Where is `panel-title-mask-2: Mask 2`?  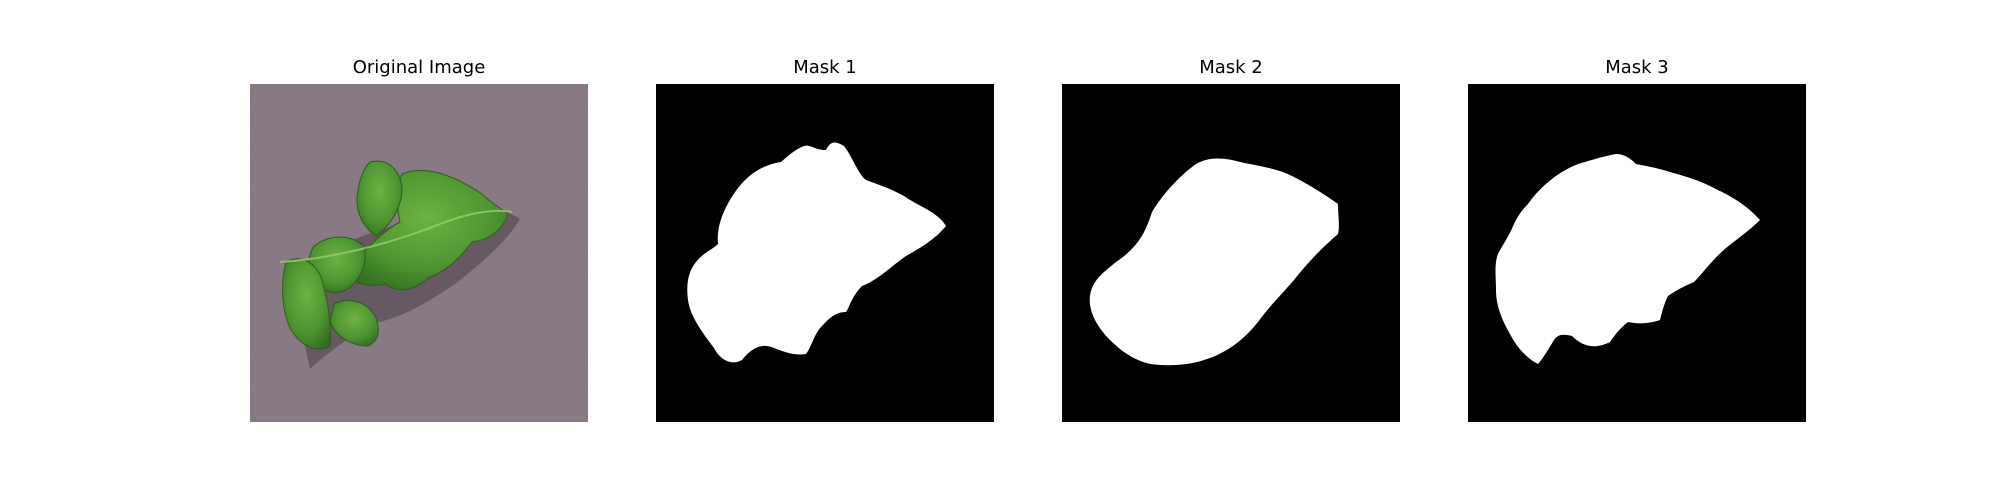 panel-title-mask-2: Mask 2 is located at coordinates (1231, 67).